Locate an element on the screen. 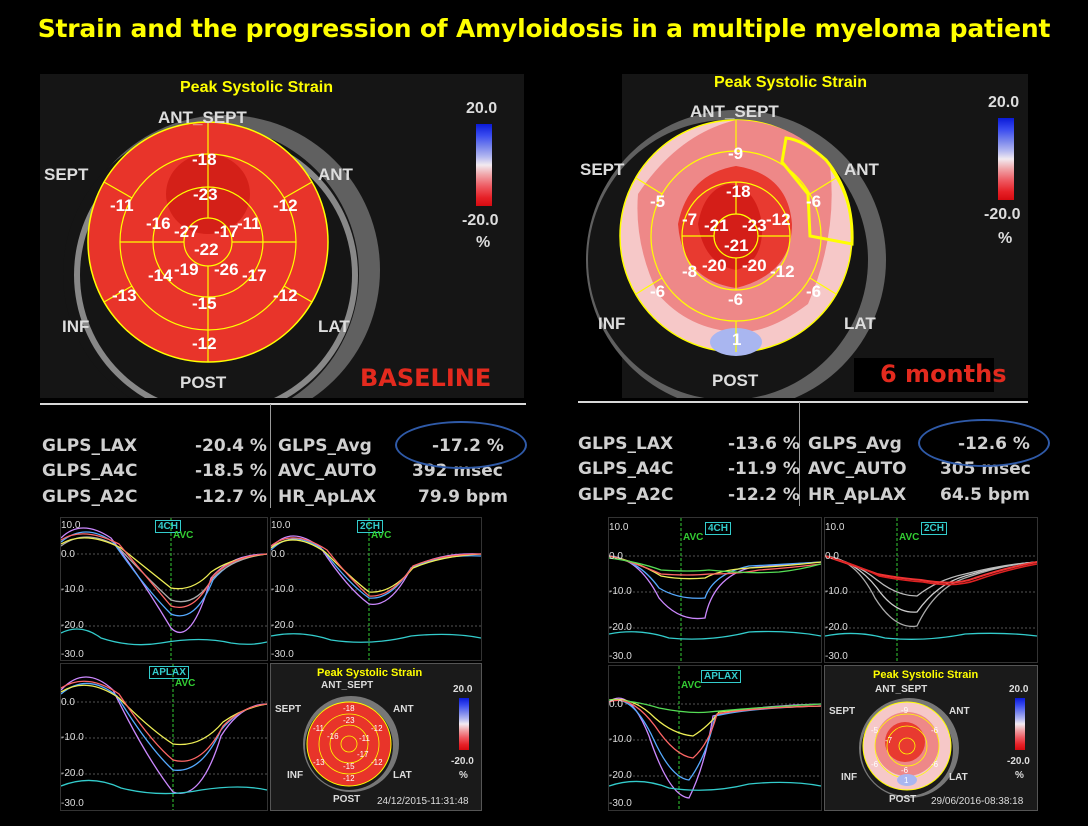 This screenshot has width=1088, height=826. glps-lax-value: -20.4 % is located at coordinates (231, 446).